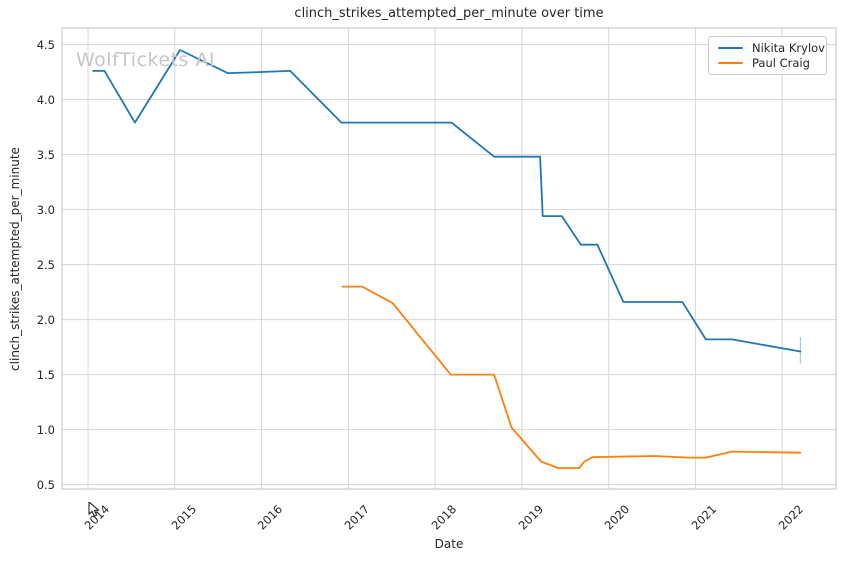 Image resolution: width=844 pixels, height=561 pixels. I want to click on legend-item-paul-craig: Paul Craig, so click(768, 63).